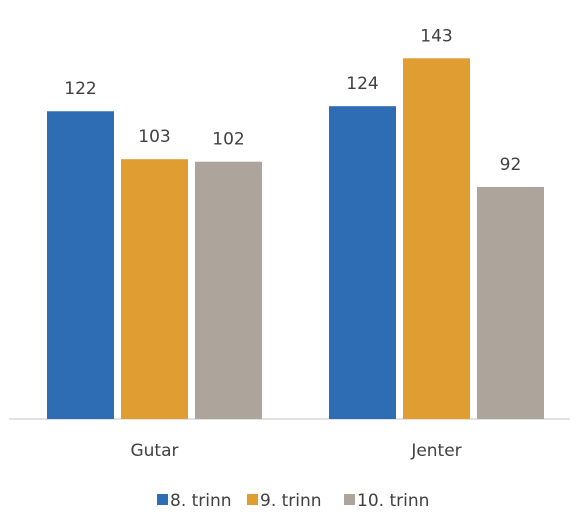  I want to click on bar-jenter-9-trinn, so click(436, 239).